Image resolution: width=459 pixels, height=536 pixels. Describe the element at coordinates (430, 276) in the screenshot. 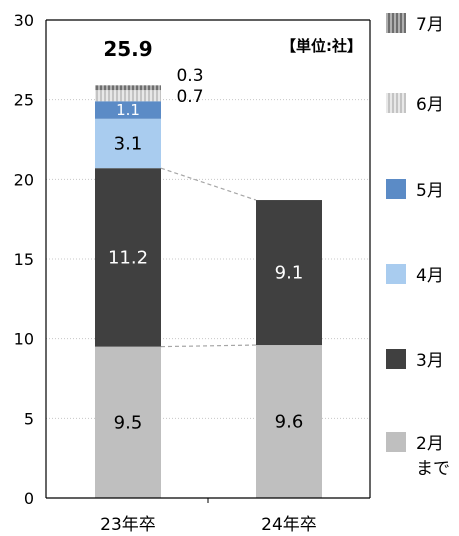

I see `legend-label: 4月` at that location.